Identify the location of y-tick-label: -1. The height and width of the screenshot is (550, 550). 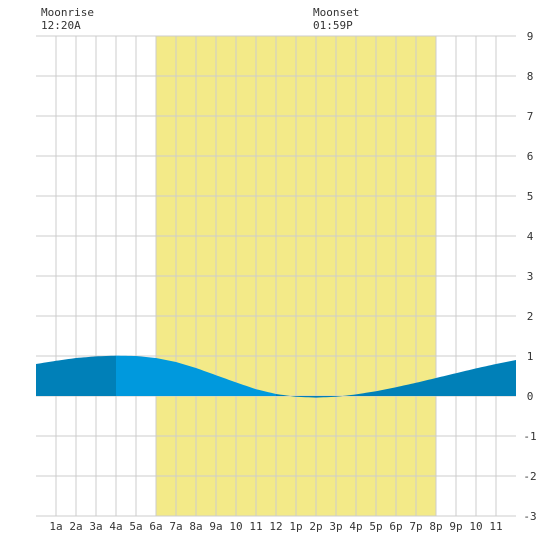
(529, 436).